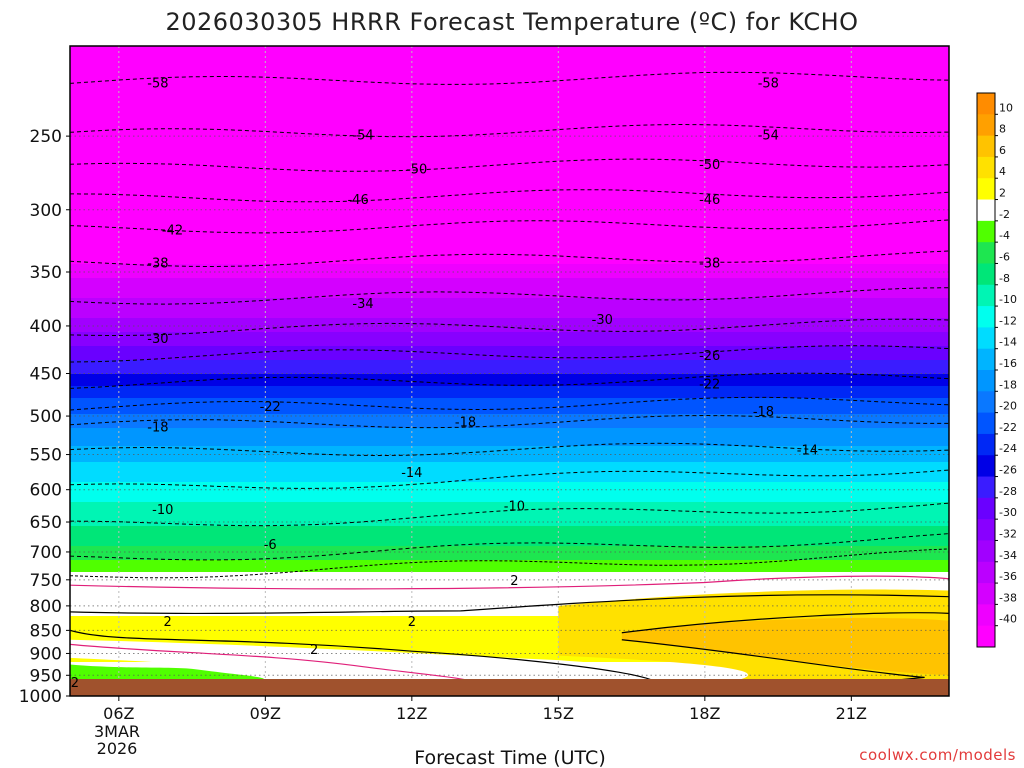 Image resolution: width=1024 pixels, height=768 pixels. What do you see at coordinates (411, 713) in the screenshot?
I see `x-tick-label: 12Z` at bounding box center [411, 713].